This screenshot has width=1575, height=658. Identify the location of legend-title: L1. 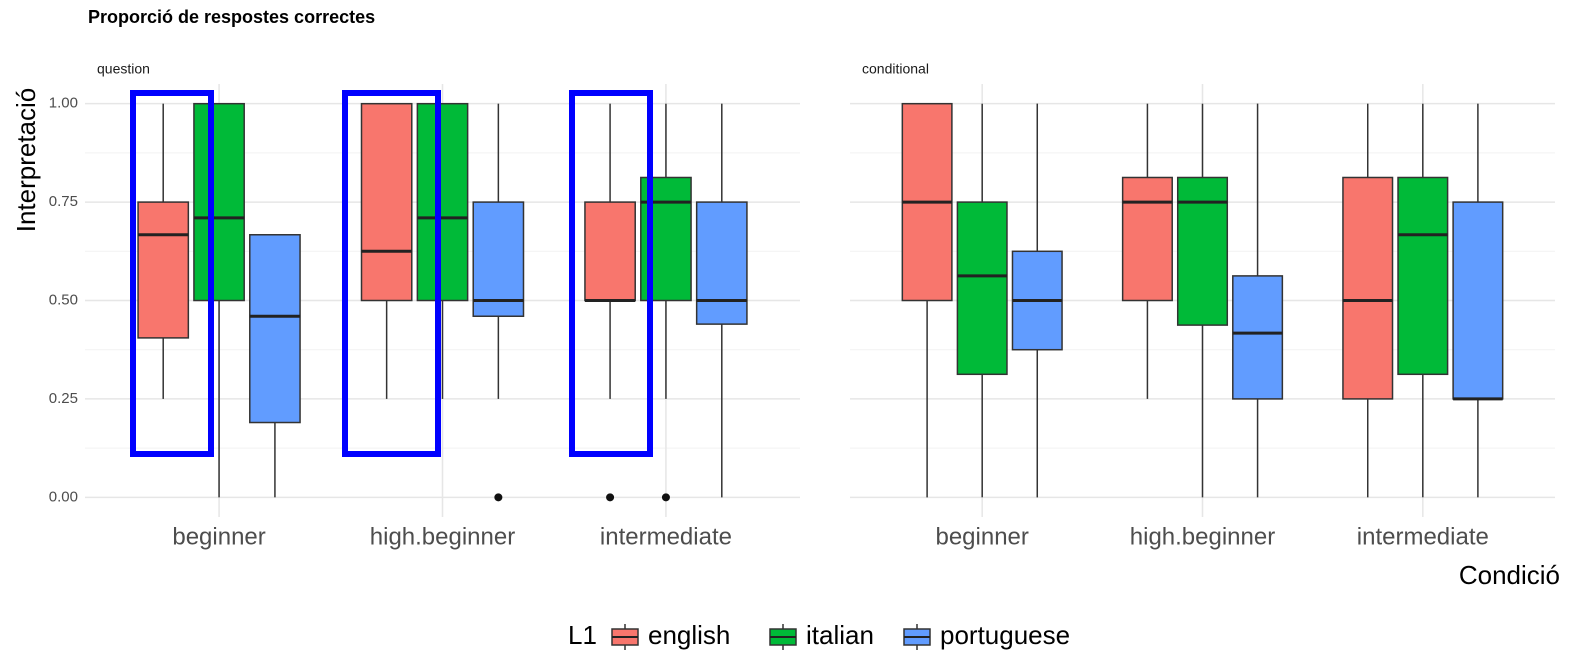
(582, 635).